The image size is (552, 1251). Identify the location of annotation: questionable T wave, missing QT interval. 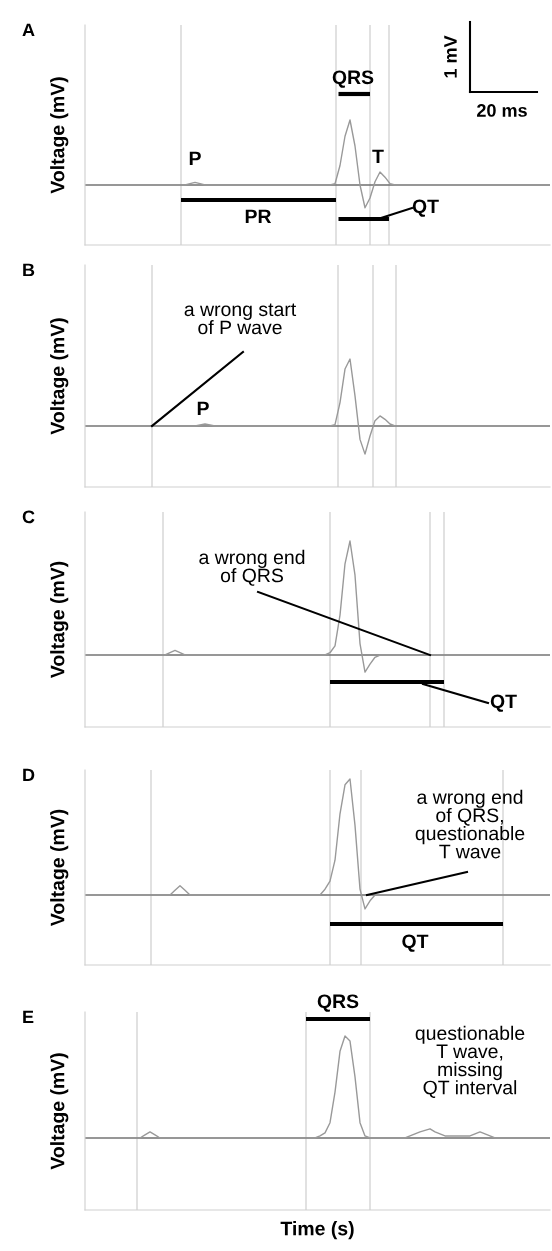
(470, 1061).